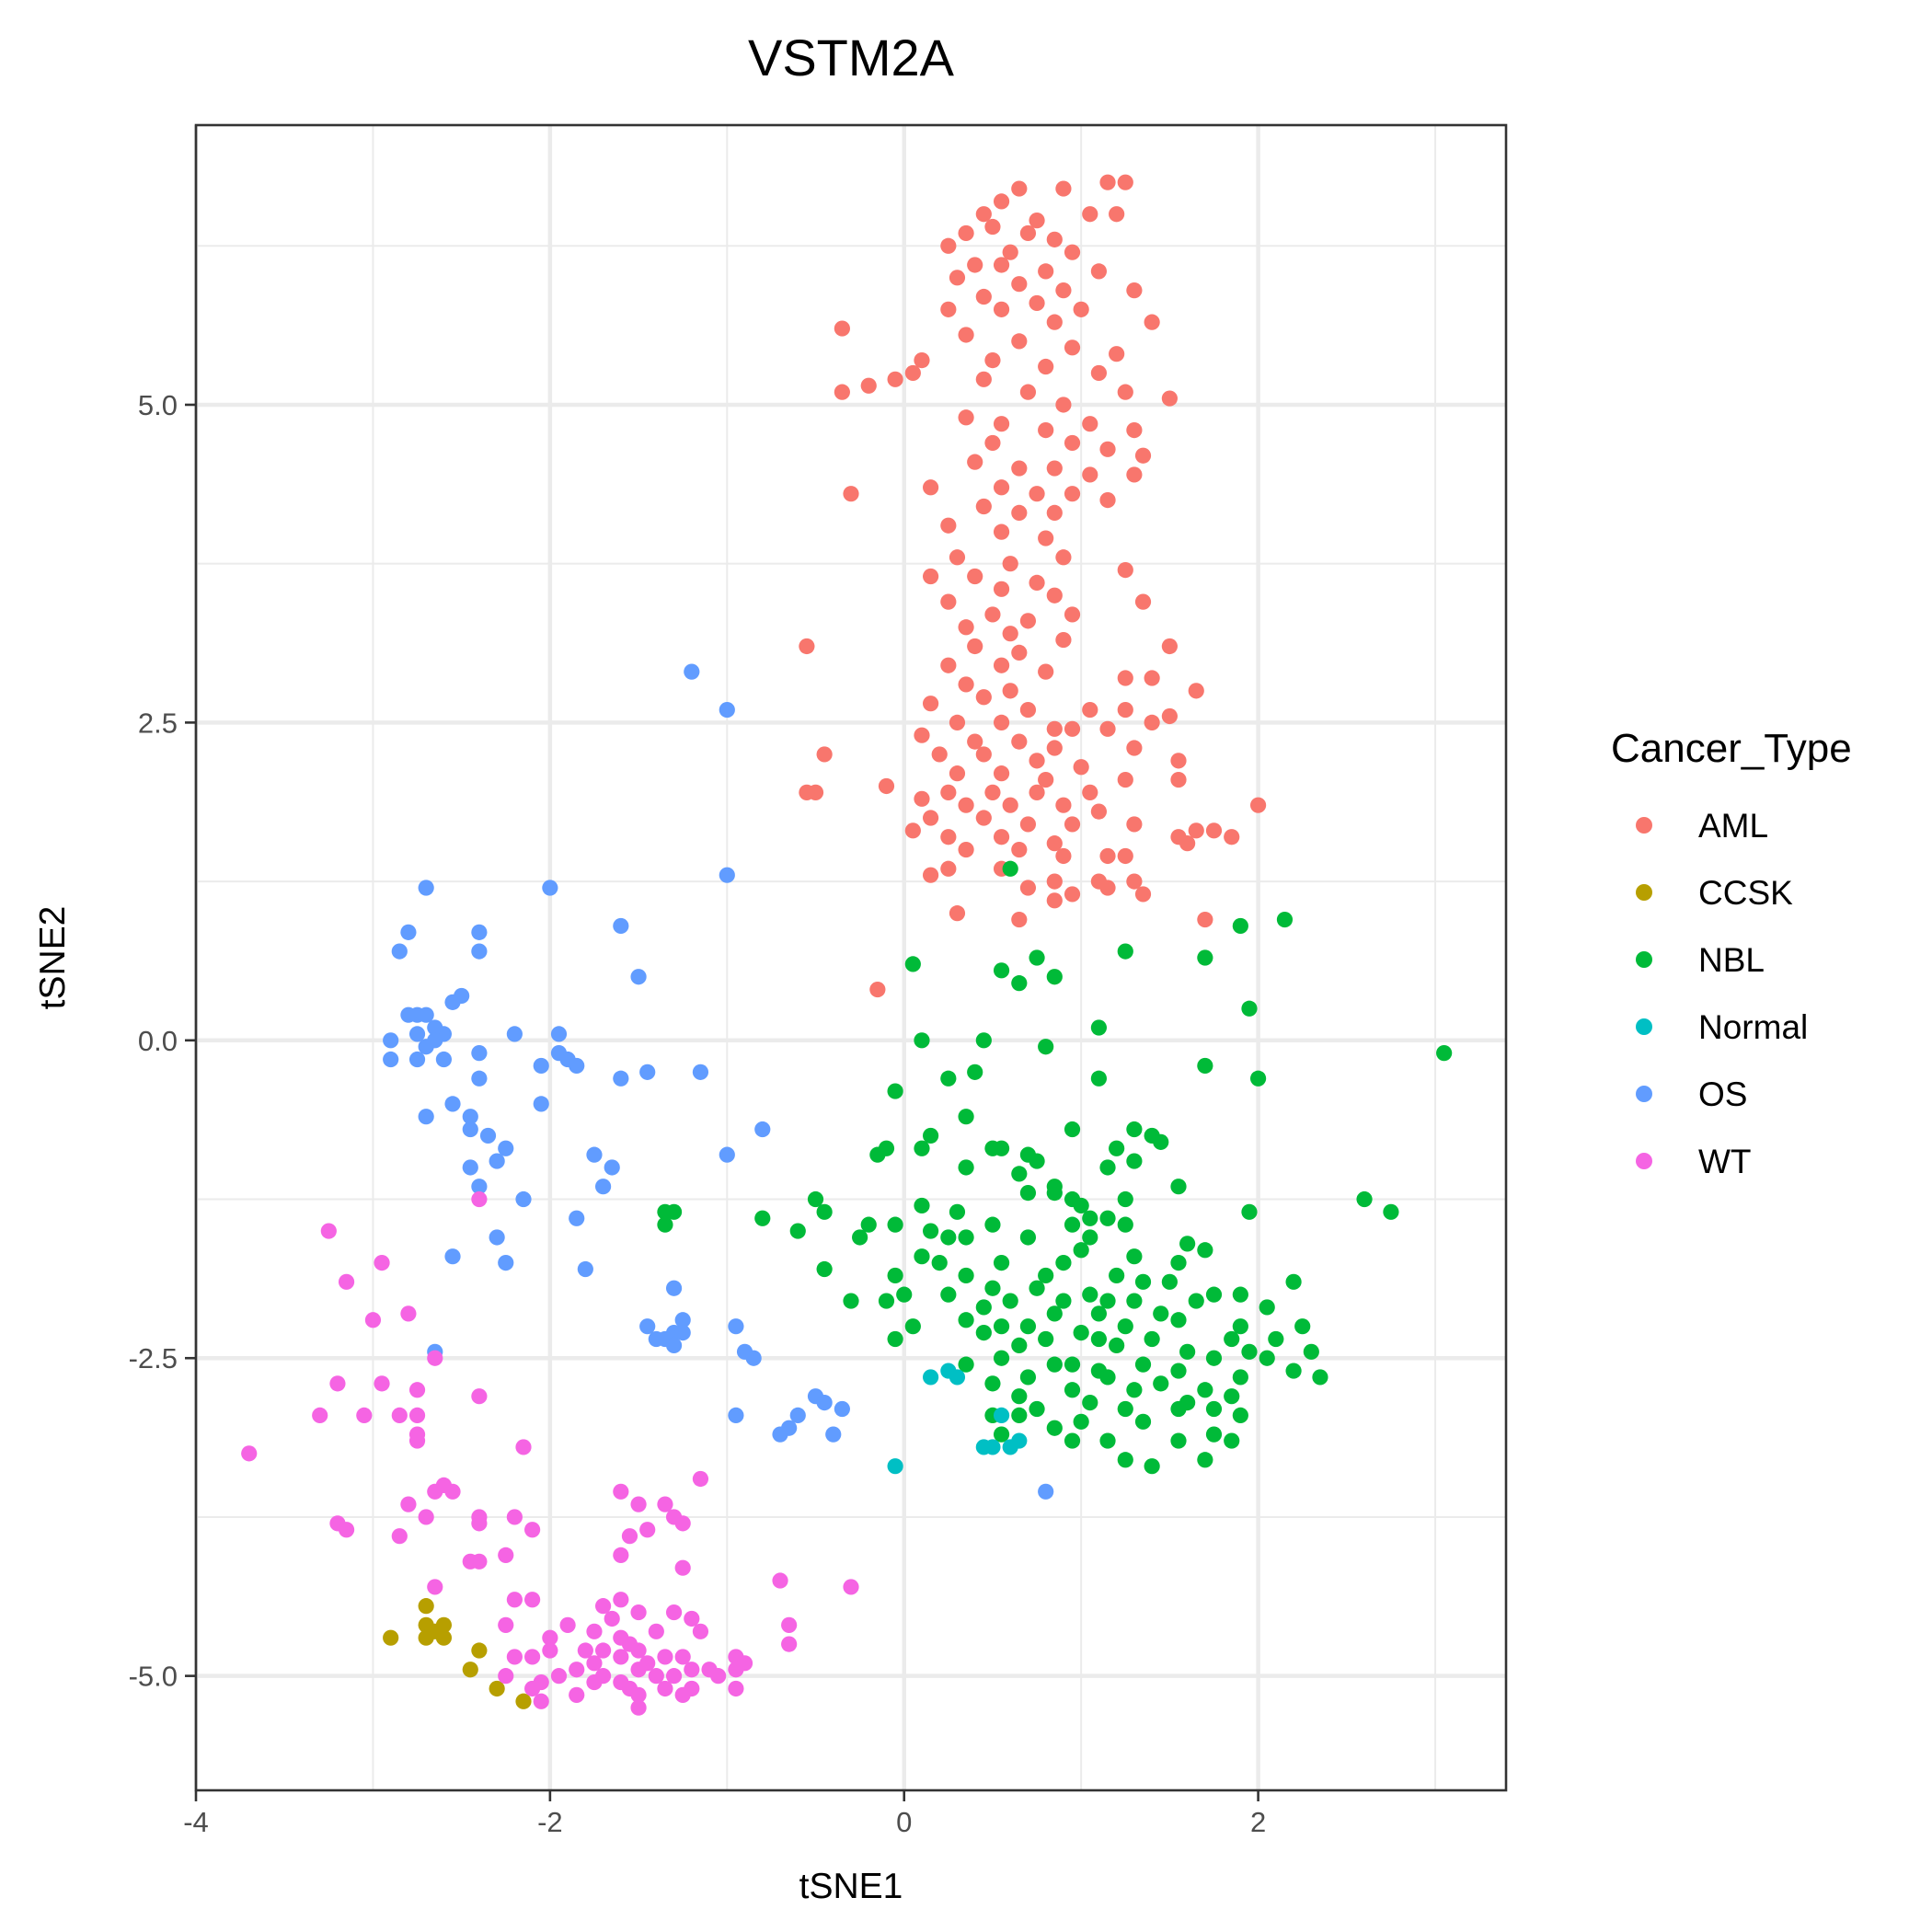 The image size is (1932, 1932). I want to click on y-axis: -5.0 -2.5 0.0 2.5 5.0, so click(162, 1041).